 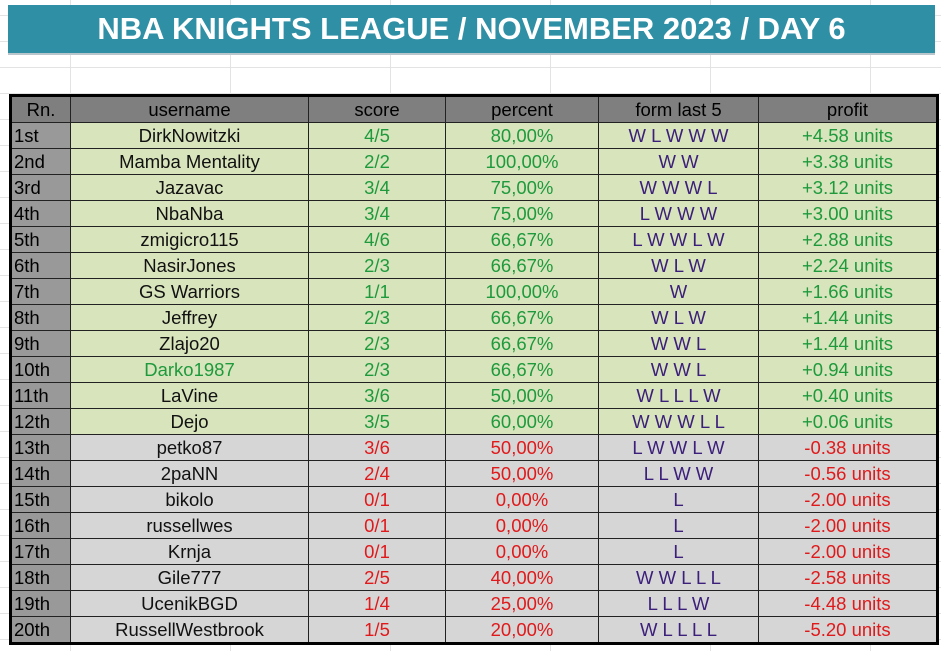 What do you see at coordinates (848, 630) in the screenshot?
I see `profit-cell: -5.20 units` at bounding box center [848, 630].